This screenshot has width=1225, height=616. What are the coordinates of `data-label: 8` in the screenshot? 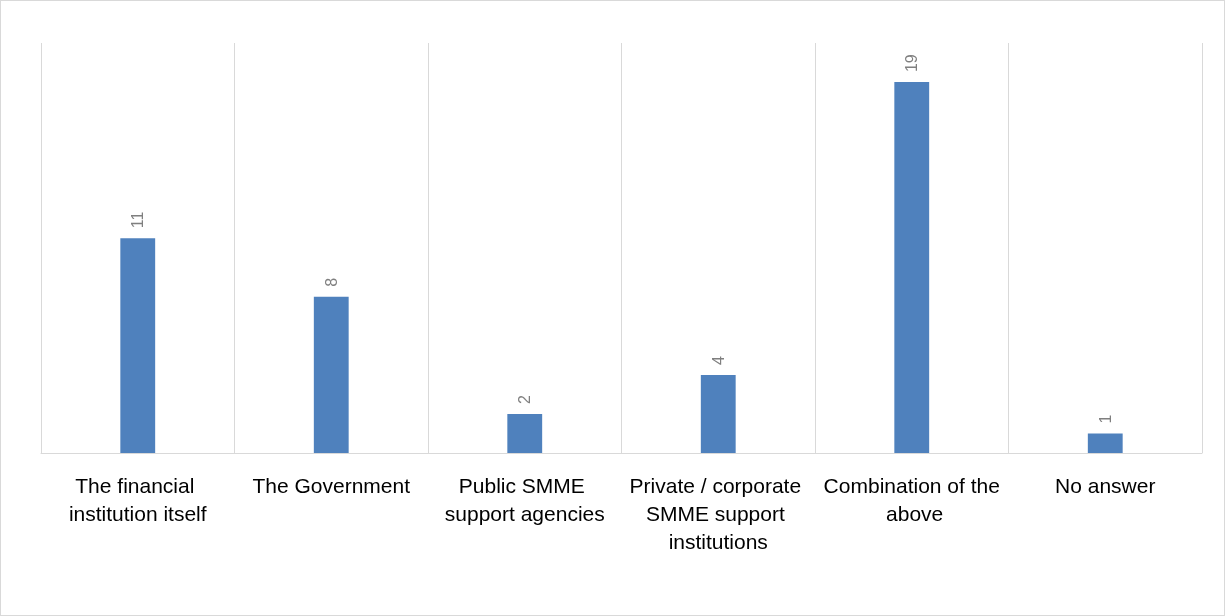 It's located at (331, 282).